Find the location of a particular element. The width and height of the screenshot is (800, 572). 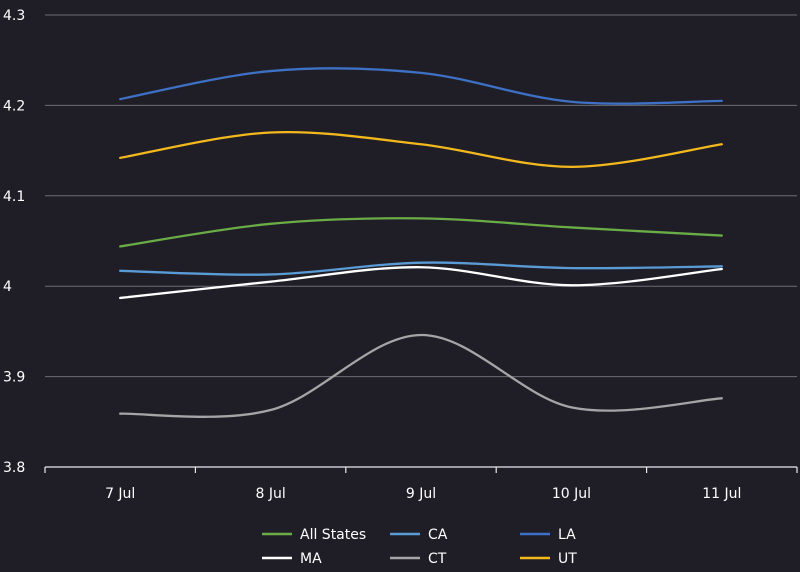

legend-label-all-states: All States is located at coordinates (333, 535).